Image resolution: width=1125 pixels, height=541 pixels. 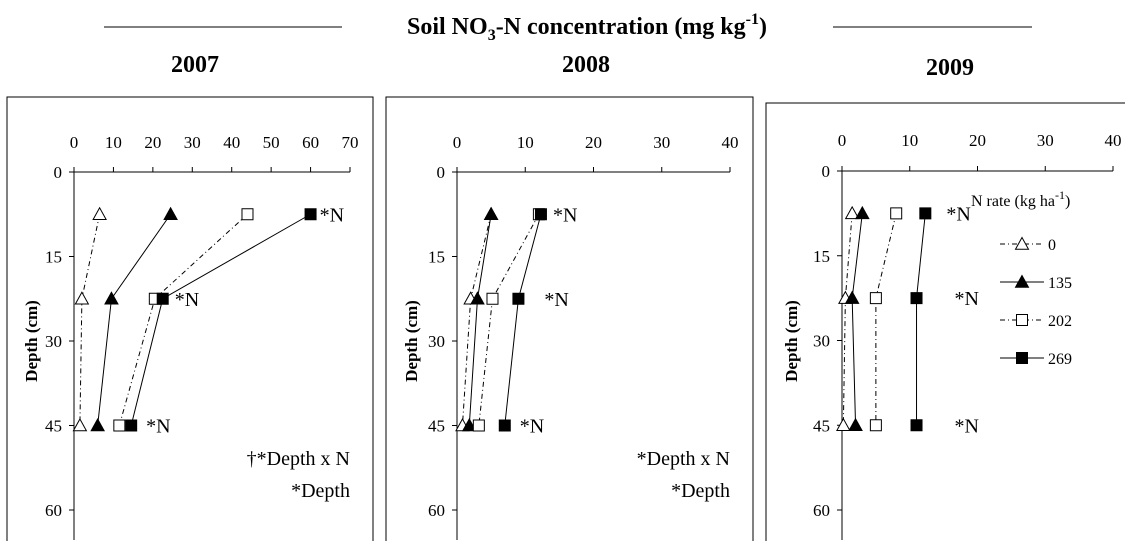 What do you see at coordinates (587, 27) in the screenshot?
I see `figure-title: Soil NO3-N concentration (mg kg-1)` at bounding box center [587, 27].